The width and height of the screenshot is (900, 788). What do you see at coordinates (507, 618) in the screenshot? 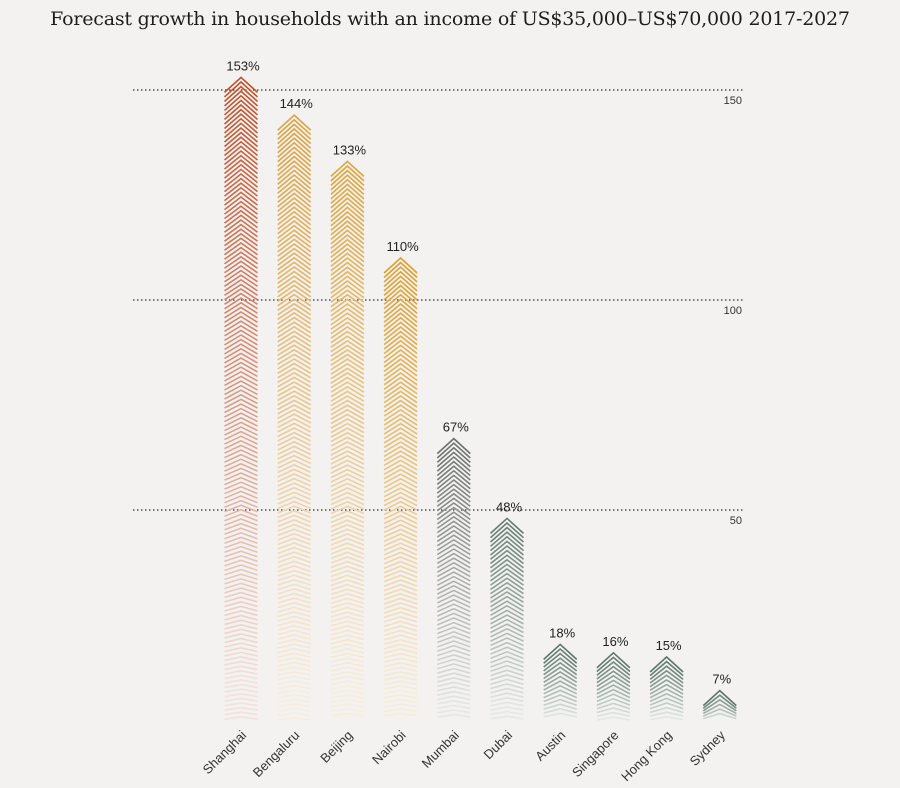
I see `bar-dubai` at bounding box center [507, 618].